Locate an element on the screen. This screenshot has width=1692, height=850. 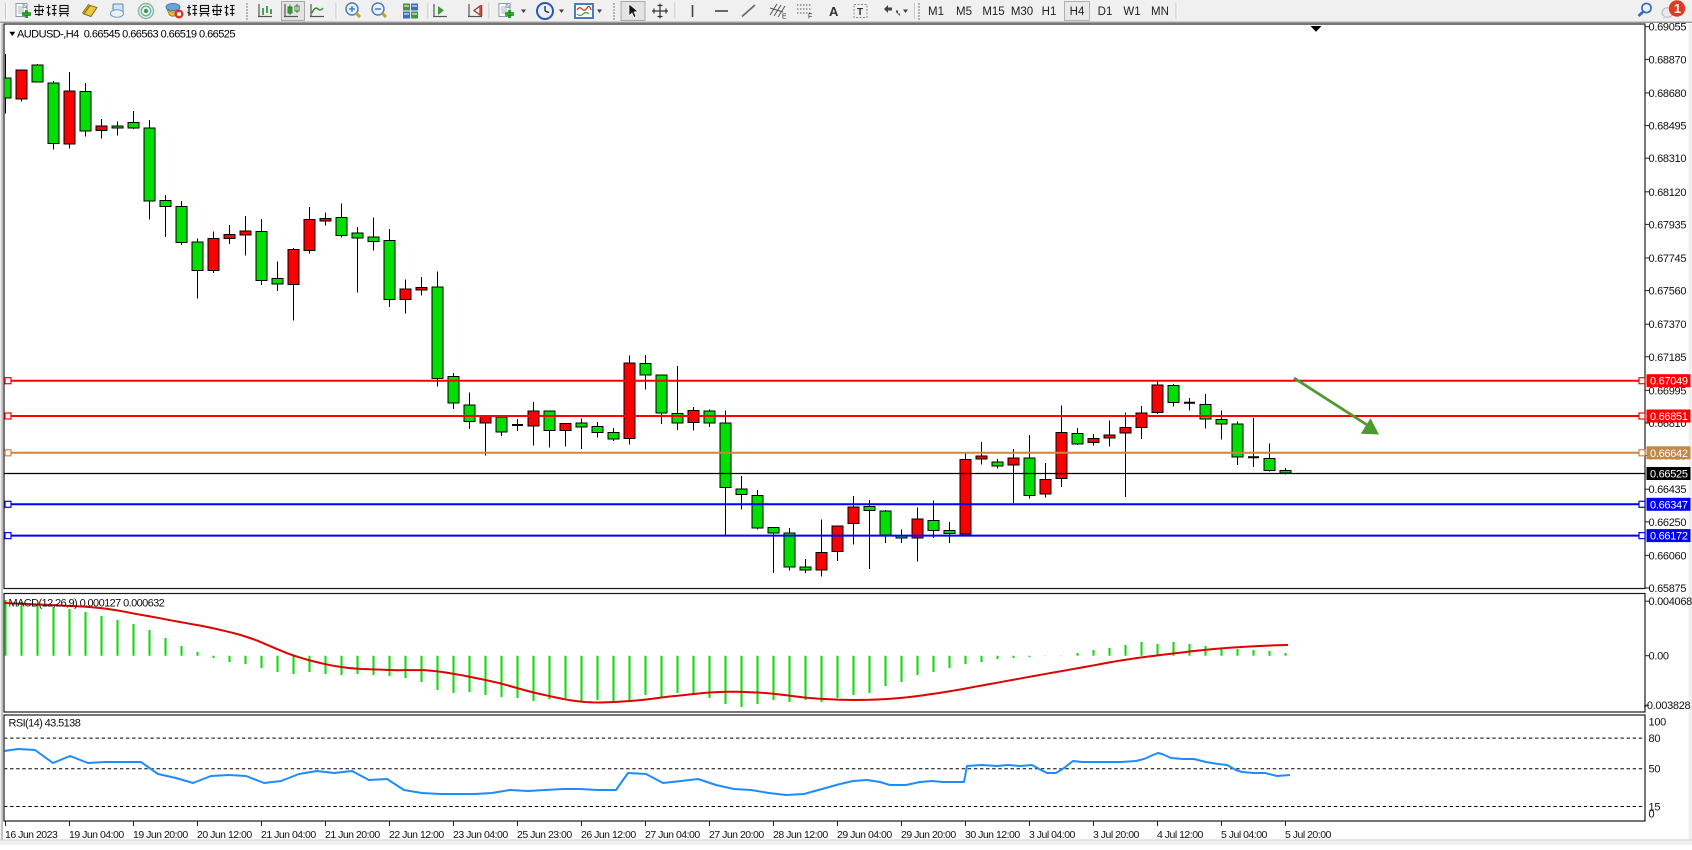
svg-text: 0.66525 is located at coordinates (1669, 475).